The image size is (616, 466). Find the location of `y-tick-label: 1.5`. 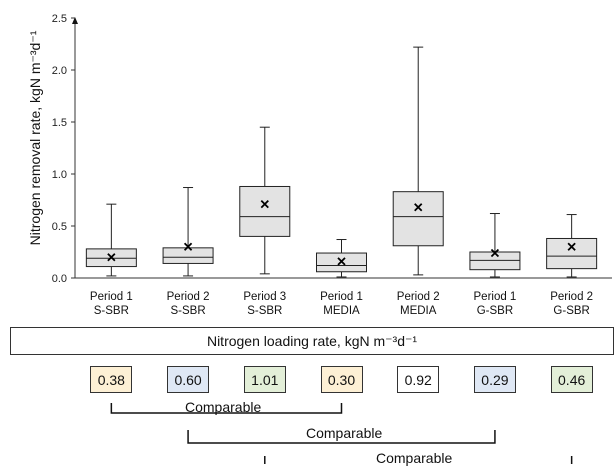

y-tick-label: 1.5 is located at coordinates (59, 123).